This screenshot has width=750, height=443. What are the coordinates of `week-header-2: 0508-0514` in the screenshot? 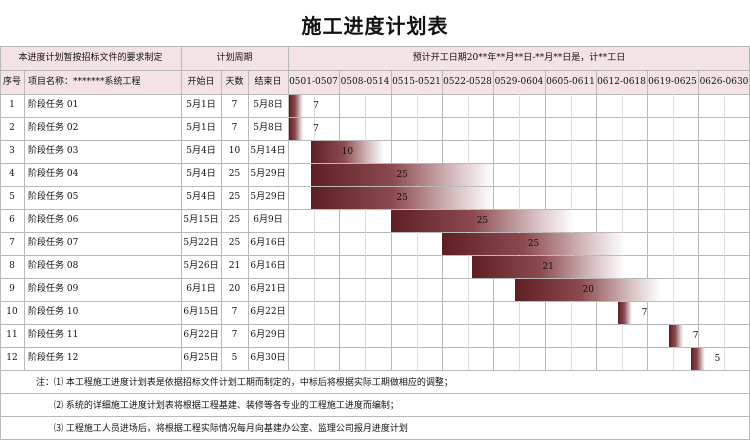 It's located at (365, 82).